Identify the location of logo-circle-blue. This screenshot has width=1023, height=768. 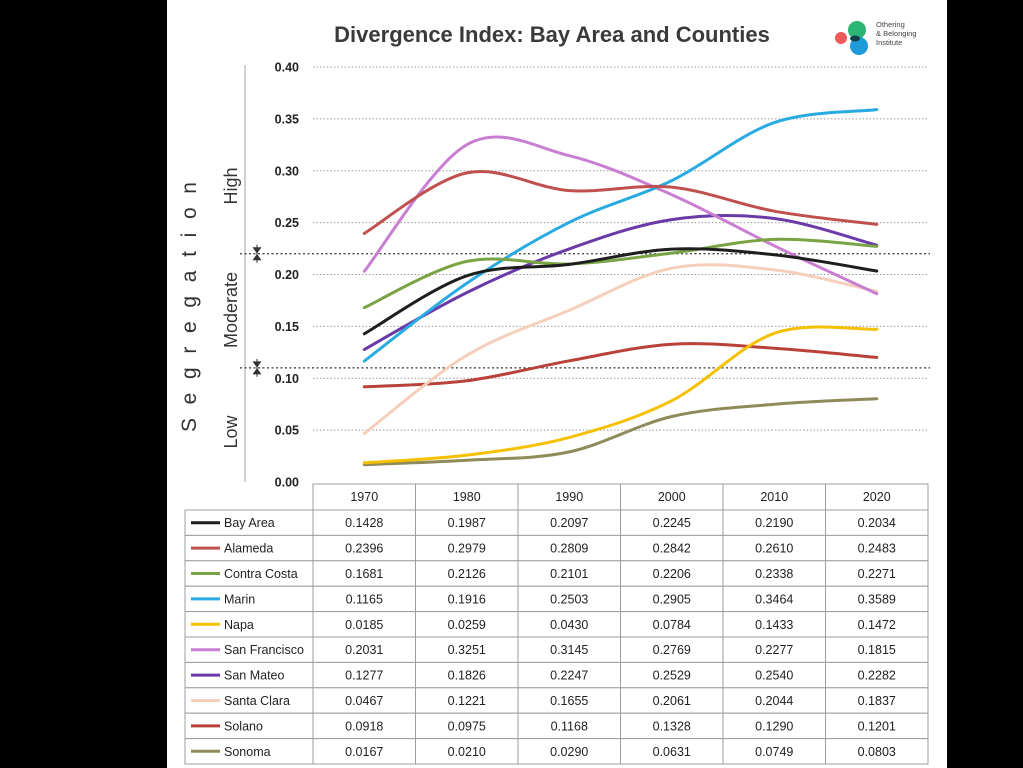
(859, 46).